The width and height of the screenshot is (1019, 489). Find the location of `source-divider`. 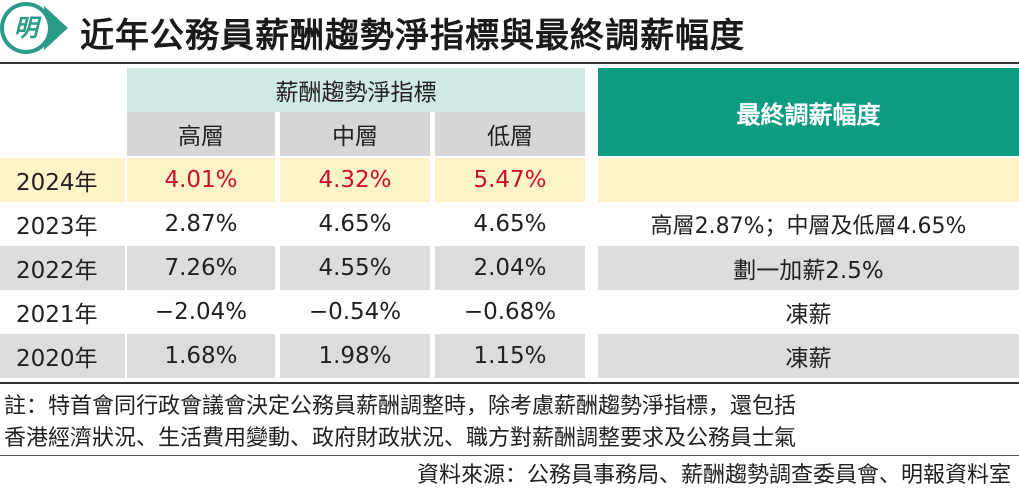

source-divider is located at coordinates (509, 455).